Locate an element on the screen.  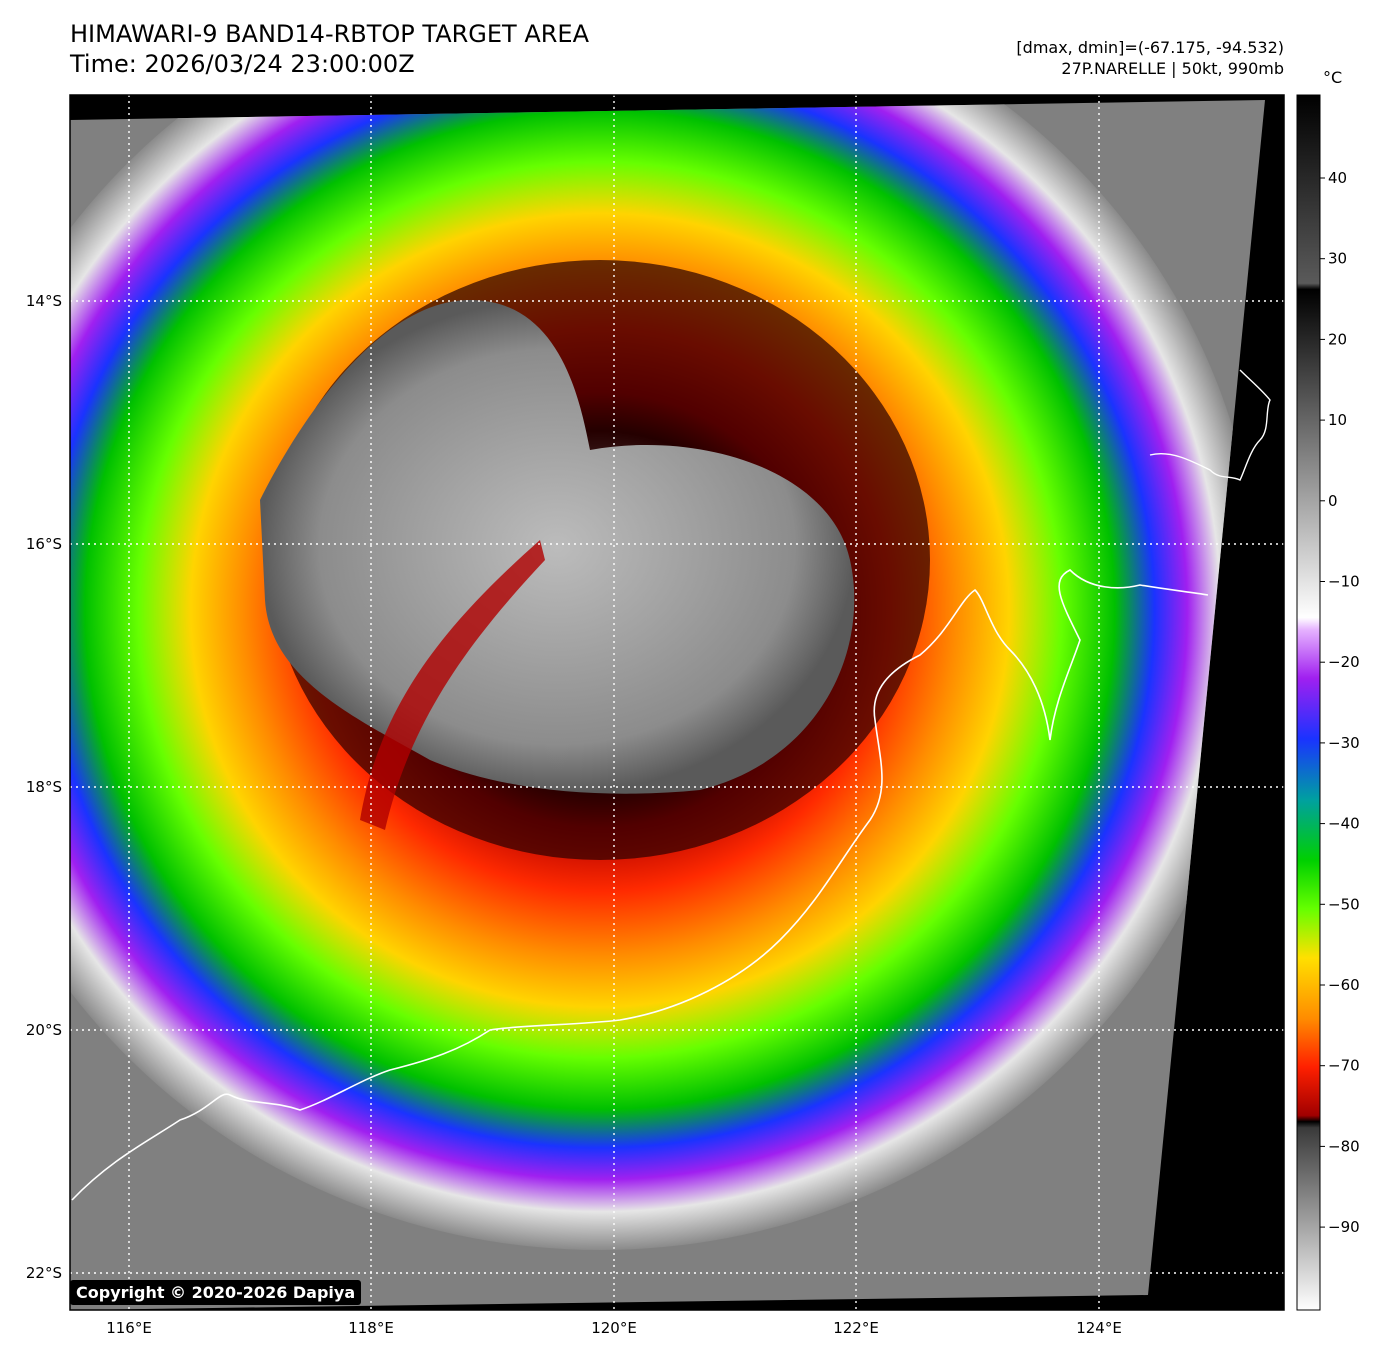
map-time: Time: 2026/03/24 23:00:00Z is located at coordinates (242, 64).